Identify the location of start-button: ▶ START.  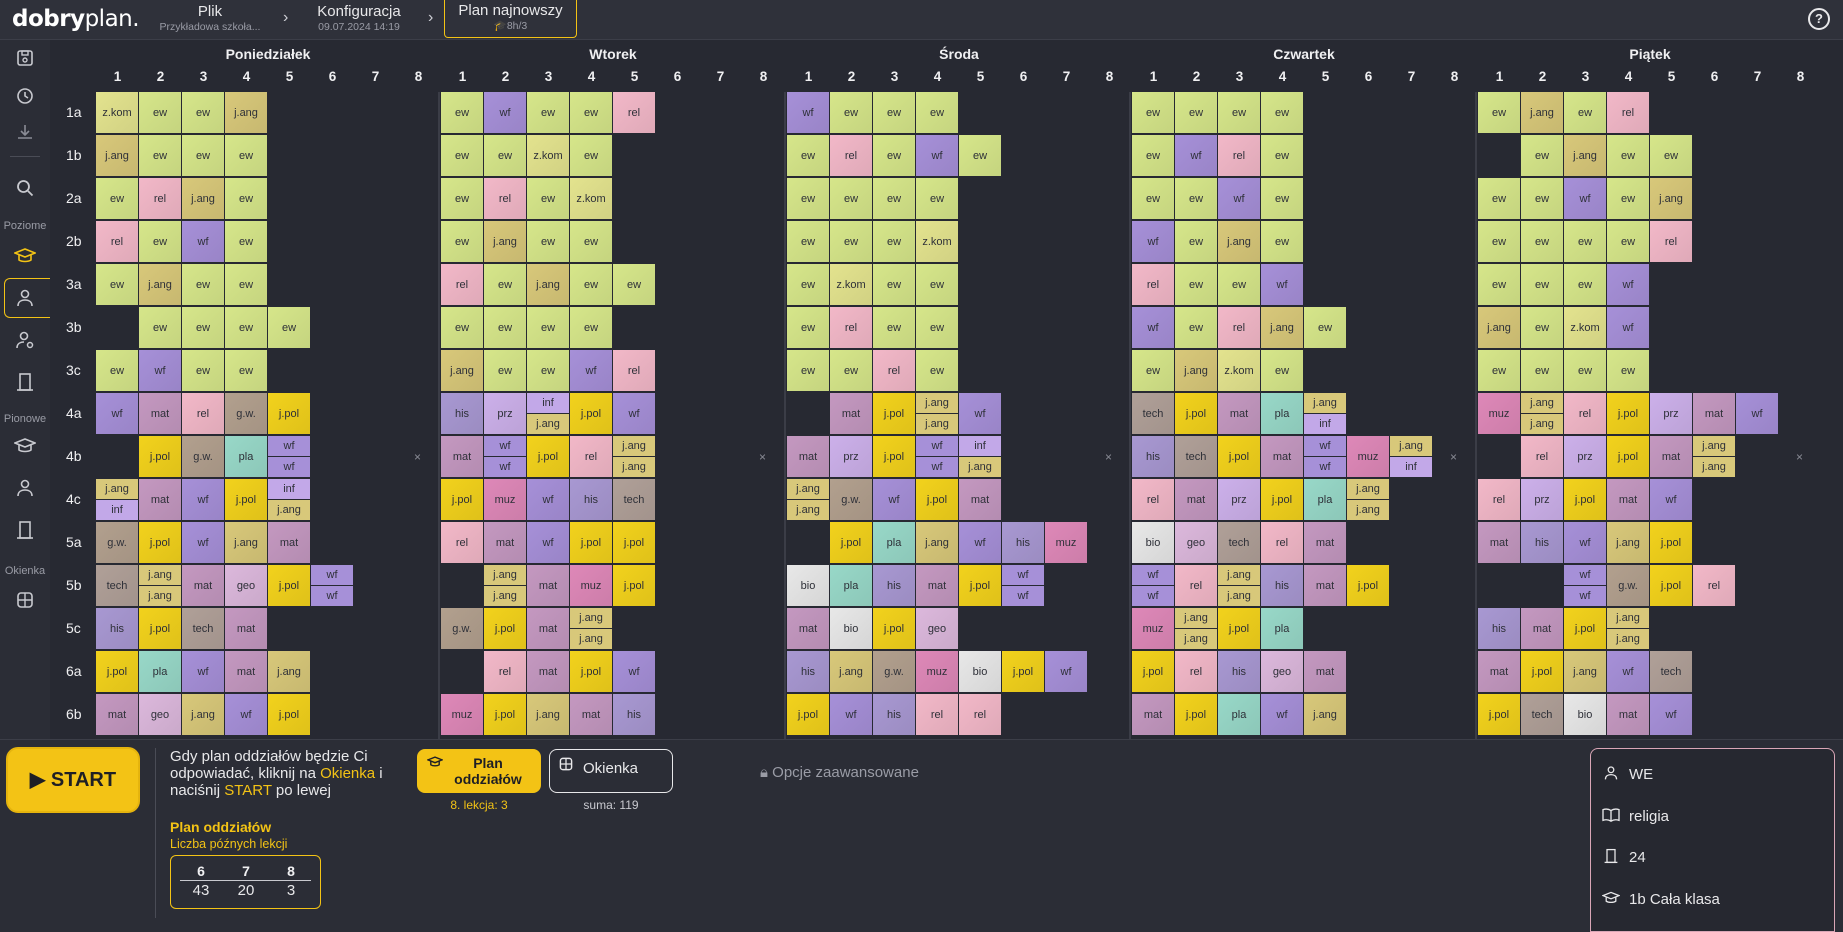
(73, 780).